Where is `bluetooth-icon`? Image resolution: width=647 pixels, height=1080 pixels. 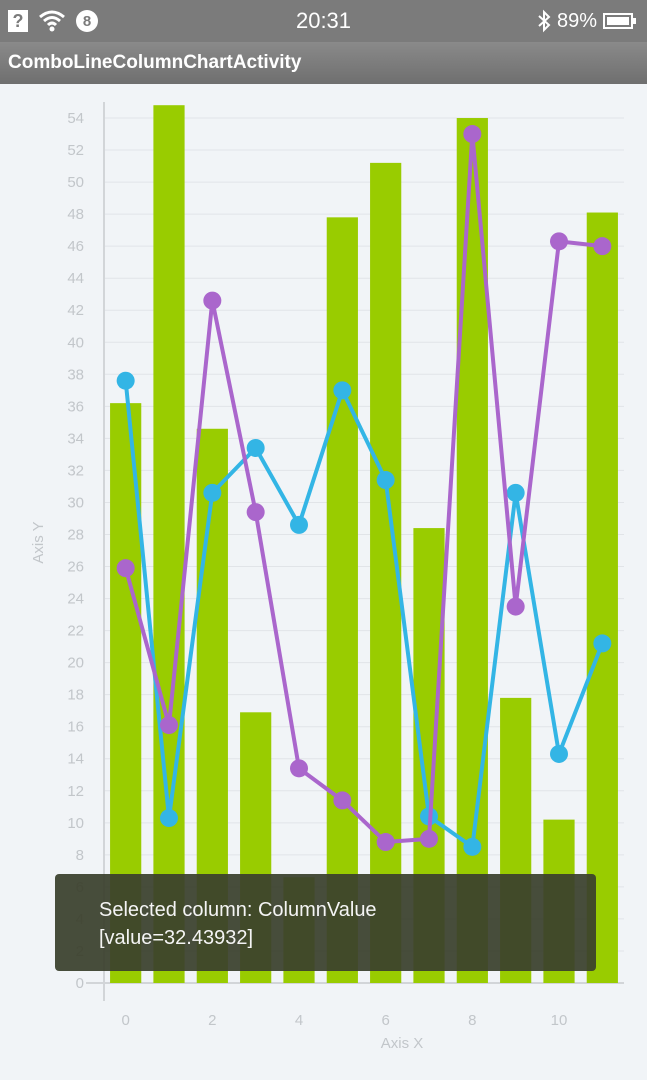 bluetooth-icon is located at coordinates (544, 21).